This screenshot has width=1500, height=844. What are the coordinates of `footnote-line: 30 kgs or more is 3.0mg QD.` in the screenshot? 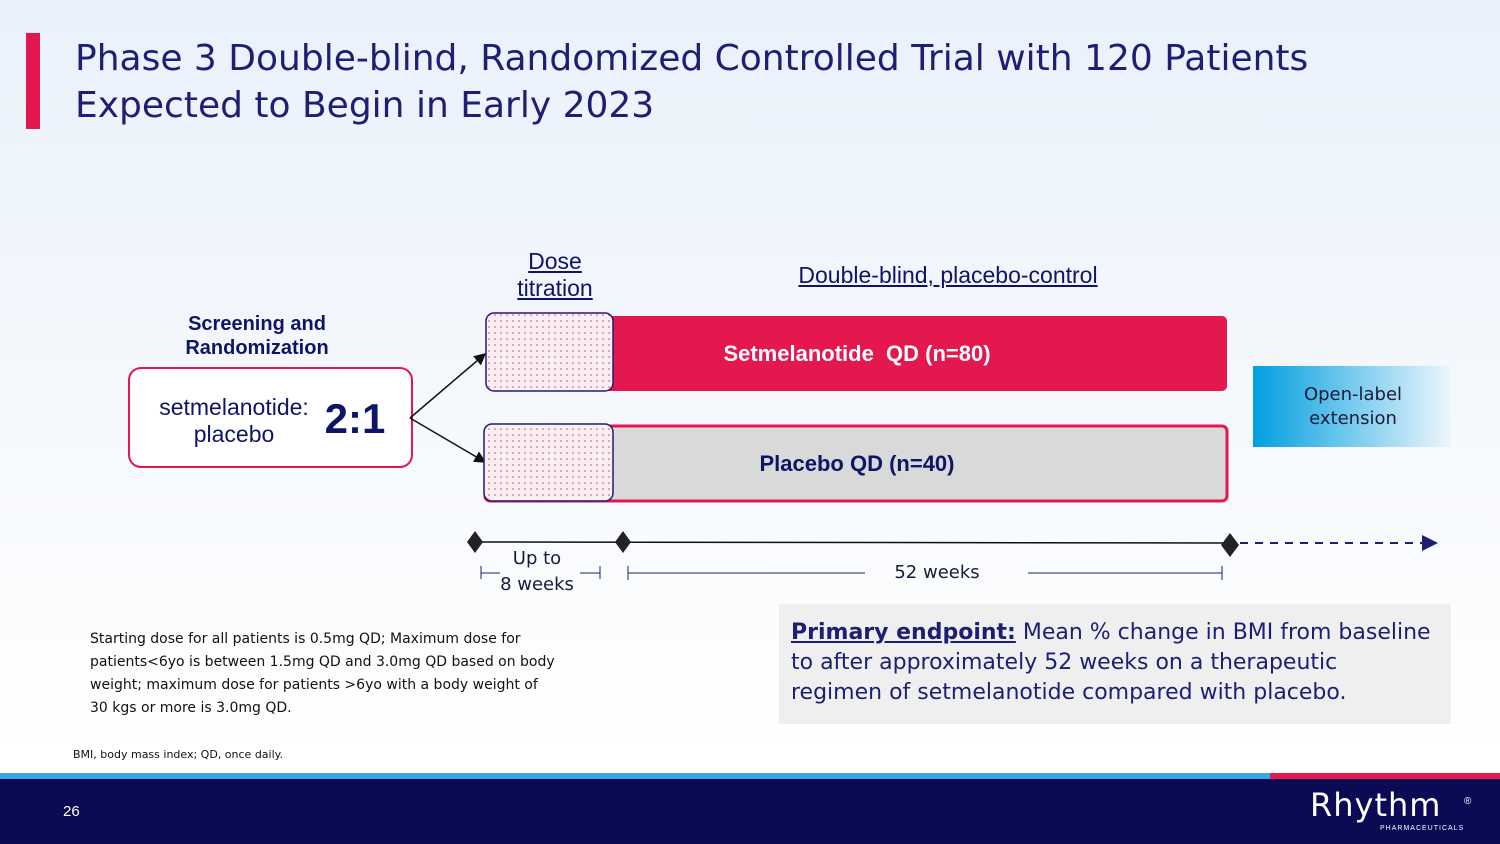 It's located at (191, 708).